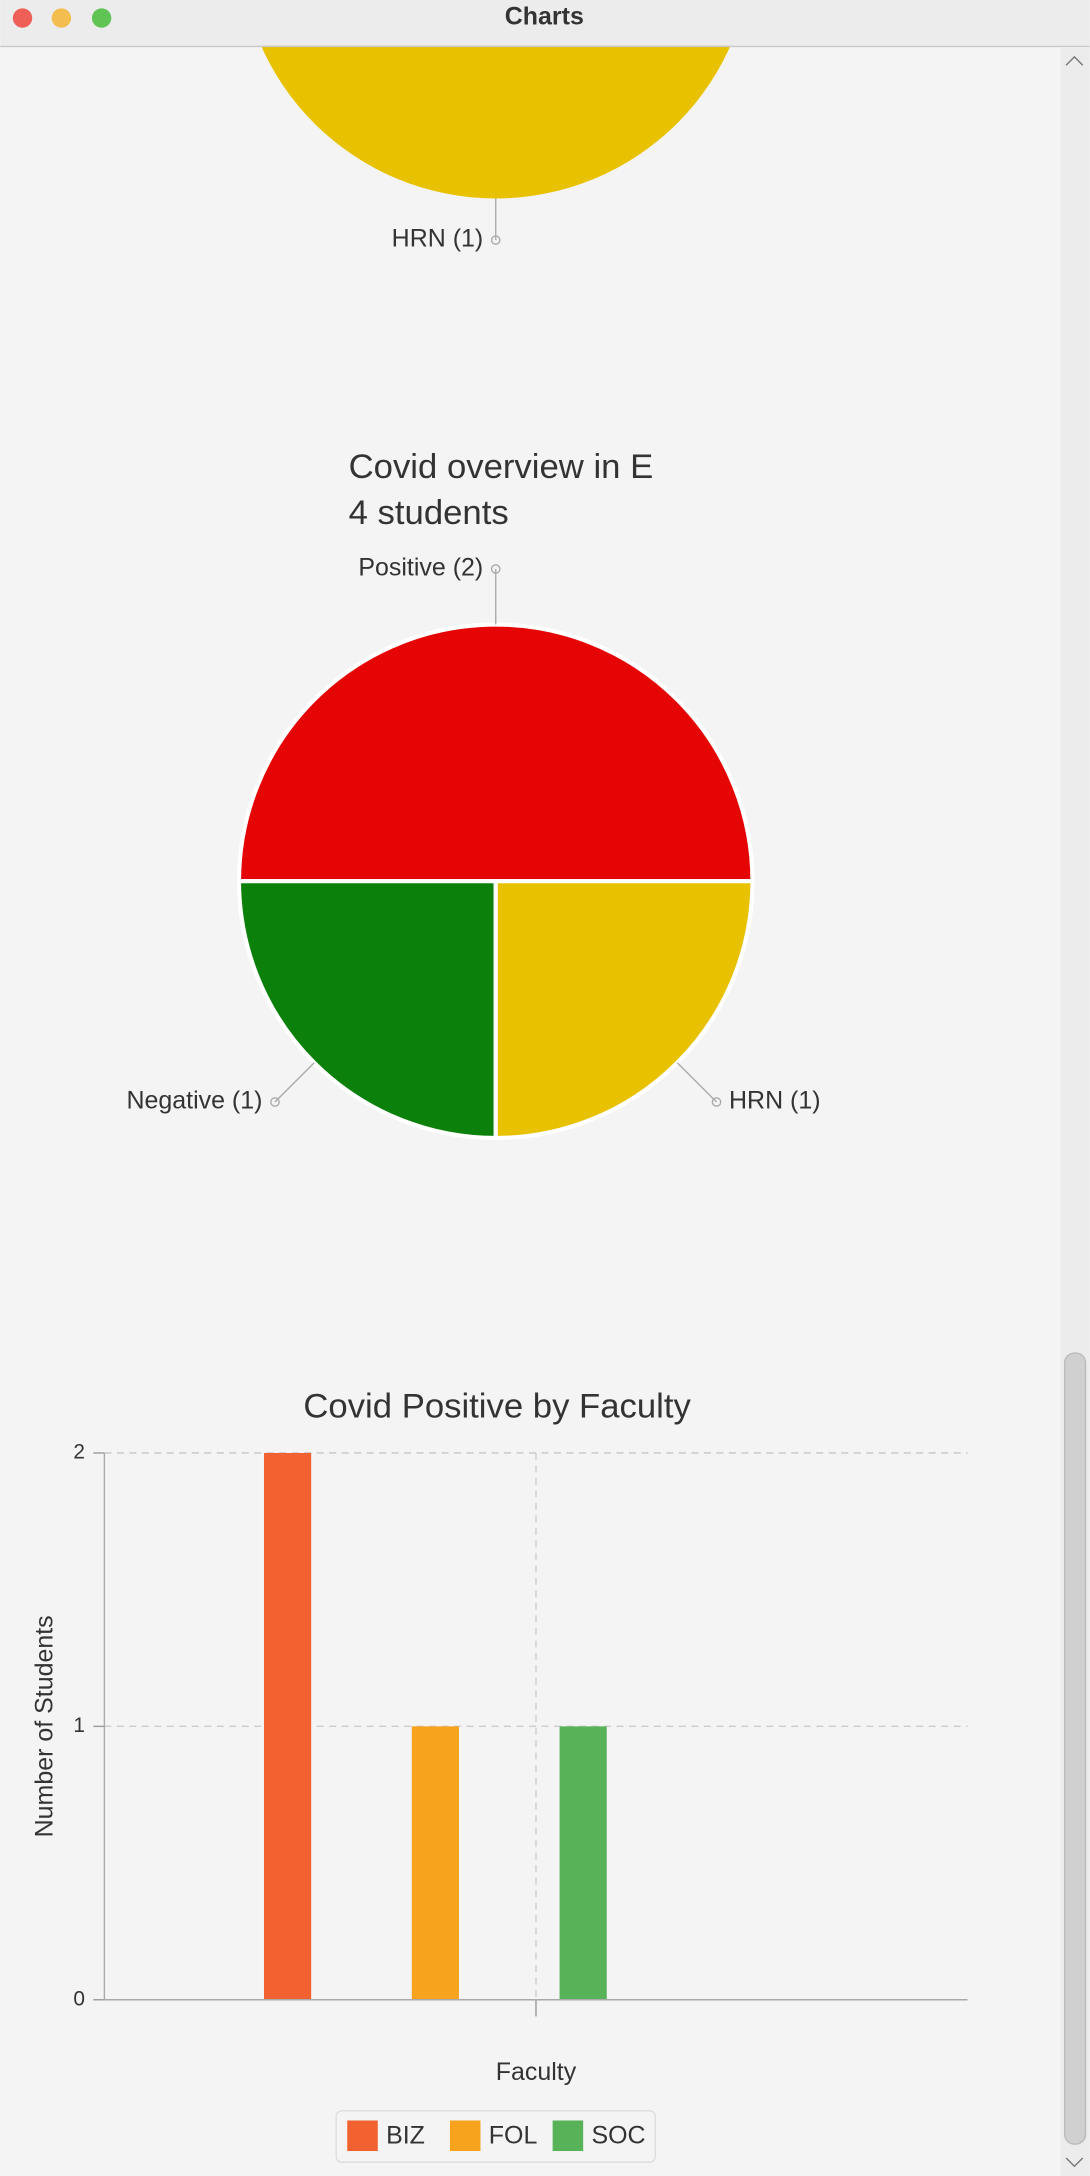 This screenshot has width=1090, height=2176. What do you see at coordinates (61, 18) in the screenshot?
I see `minimize-button` at bounding box center [61, 18].